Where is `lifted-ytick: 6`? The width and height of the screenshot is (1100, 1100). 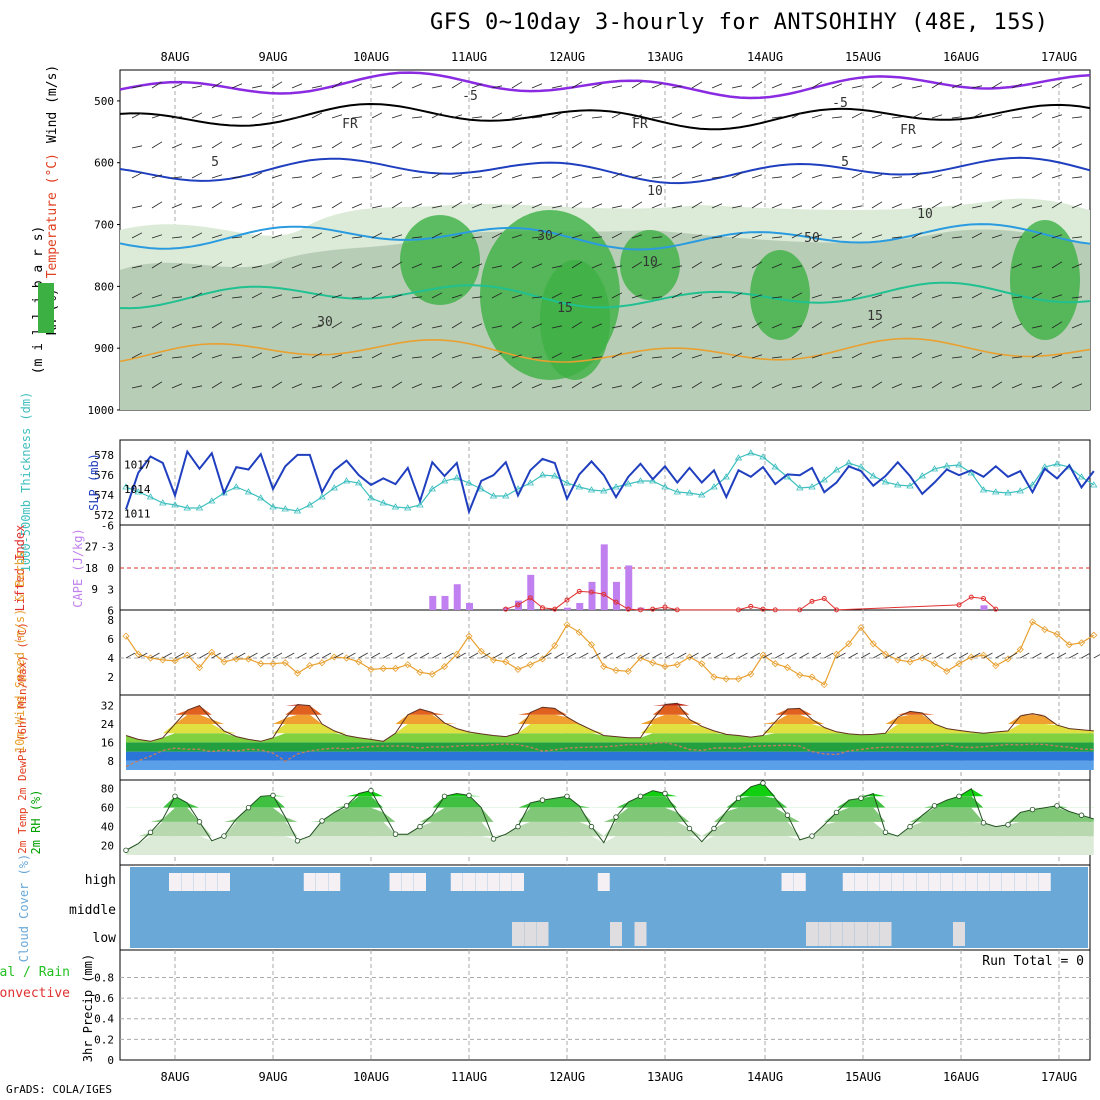
lifted-ytick: 6 is located at coordinates (110, 611).